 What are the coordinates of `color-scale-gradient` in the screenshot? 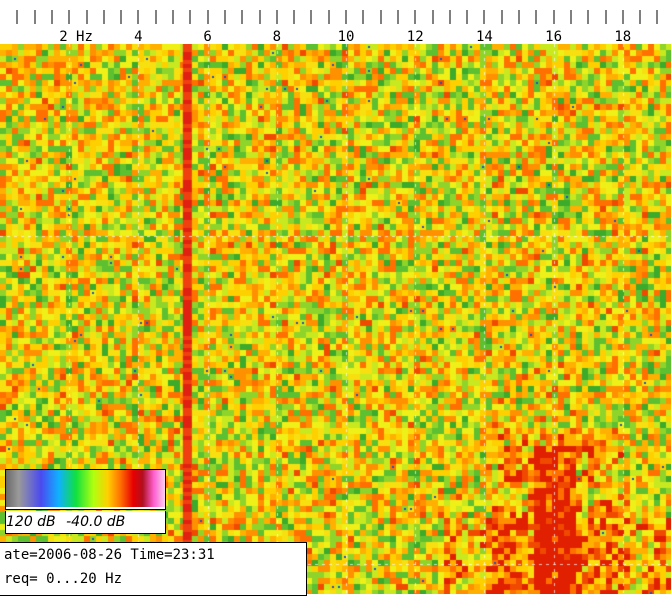 It's located at (85, 488).